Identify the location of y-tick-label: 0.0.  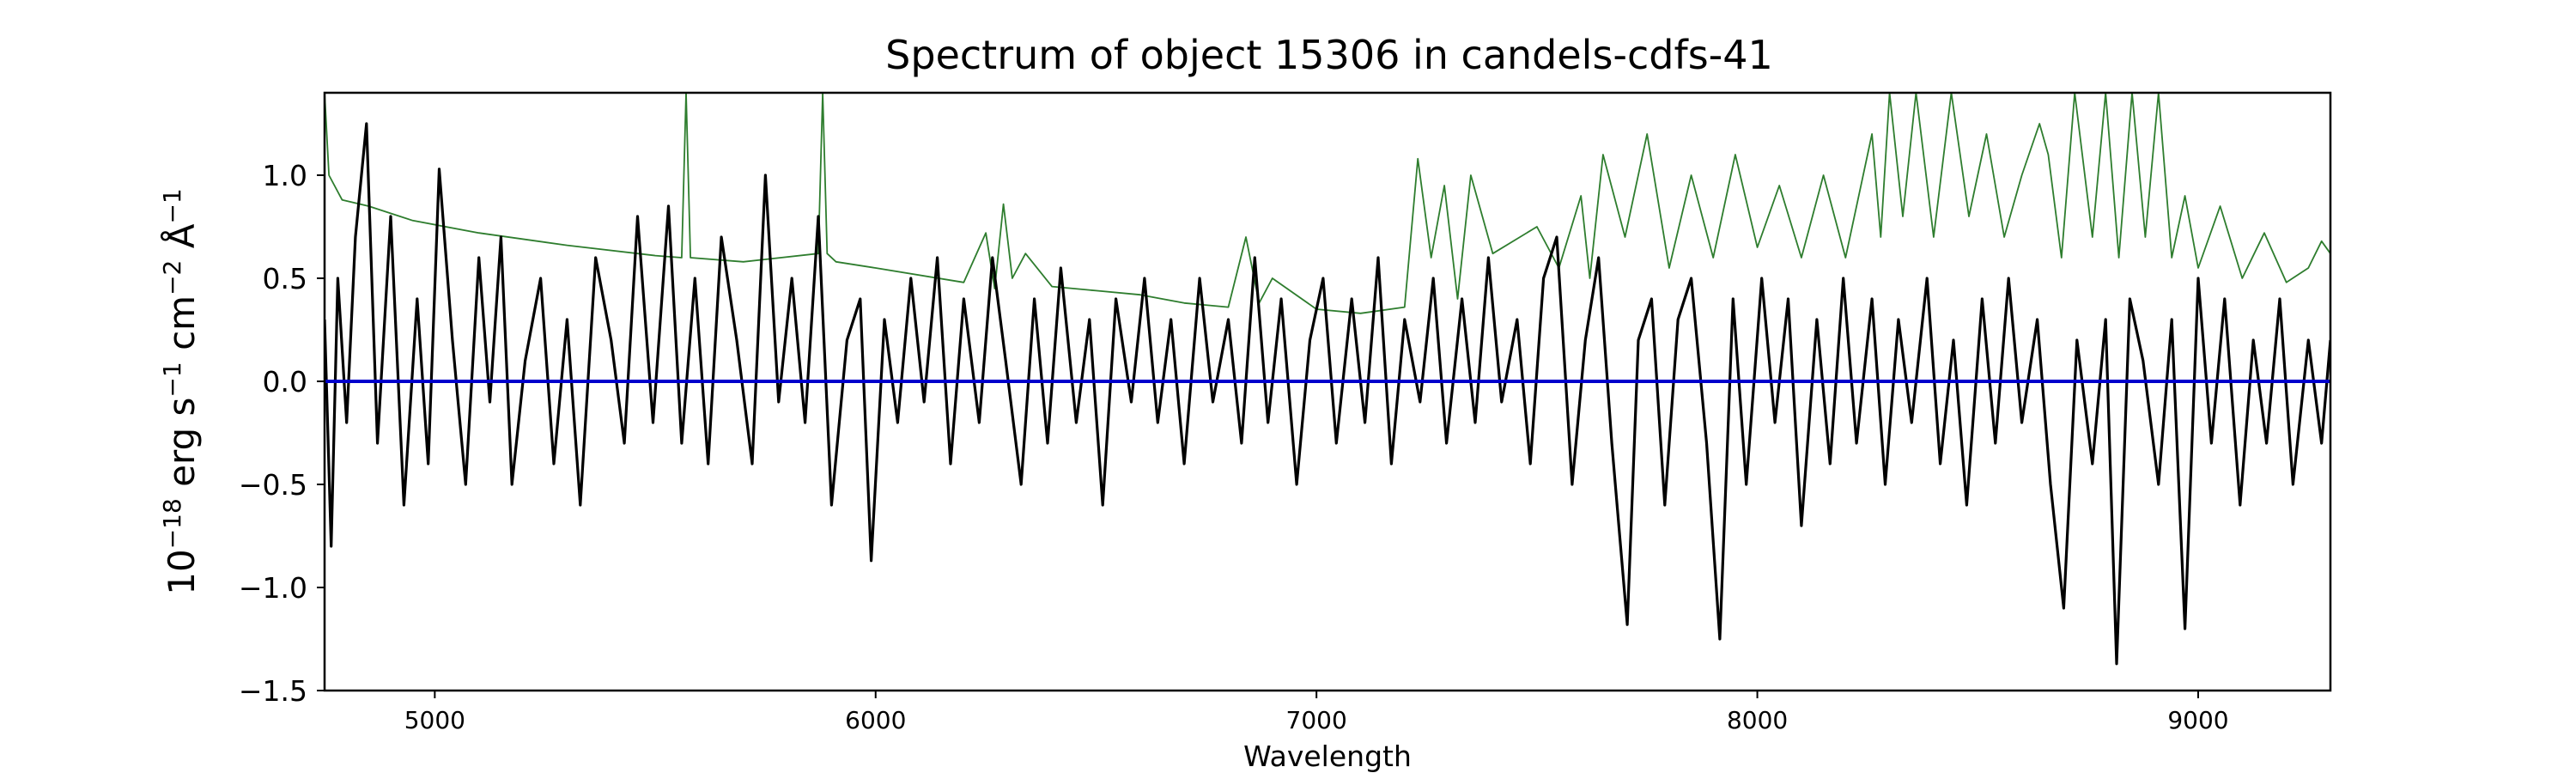
(285, 382).